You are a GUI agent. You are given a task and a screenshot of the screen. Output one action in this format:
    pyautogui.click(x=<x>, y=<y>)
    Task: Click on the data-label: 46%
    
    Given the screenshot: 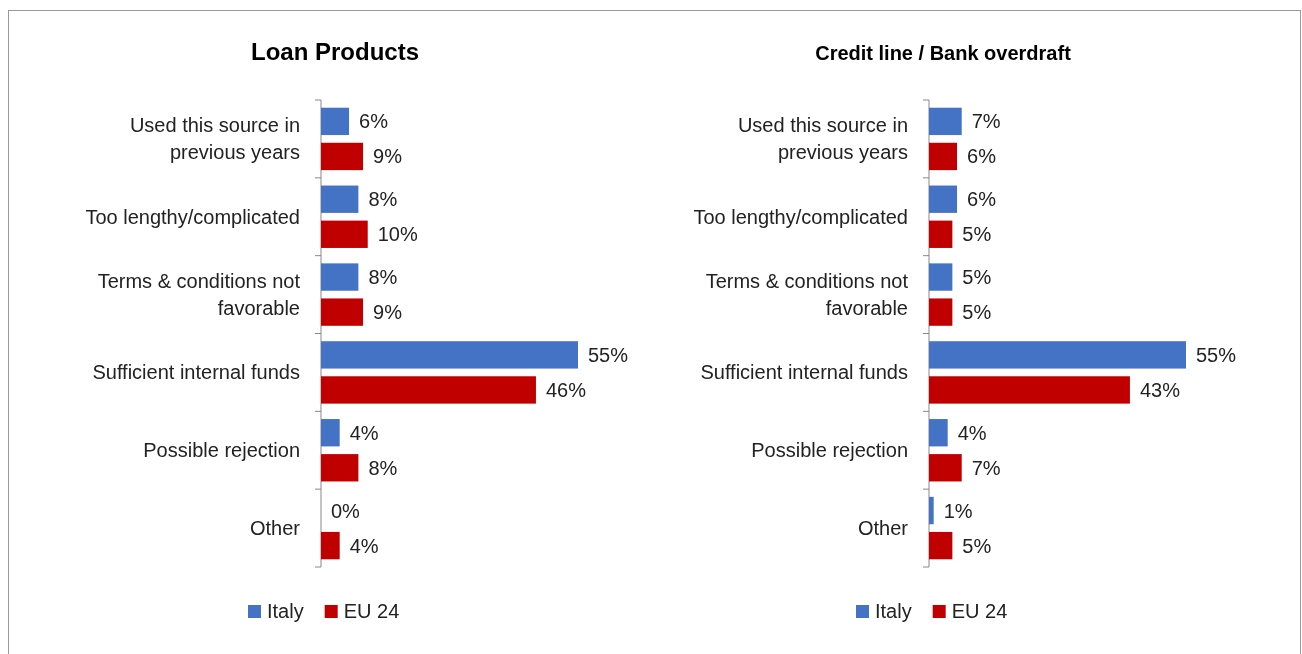 What is the action you would take?
    pyautogui.click(x=566, y=389)
    